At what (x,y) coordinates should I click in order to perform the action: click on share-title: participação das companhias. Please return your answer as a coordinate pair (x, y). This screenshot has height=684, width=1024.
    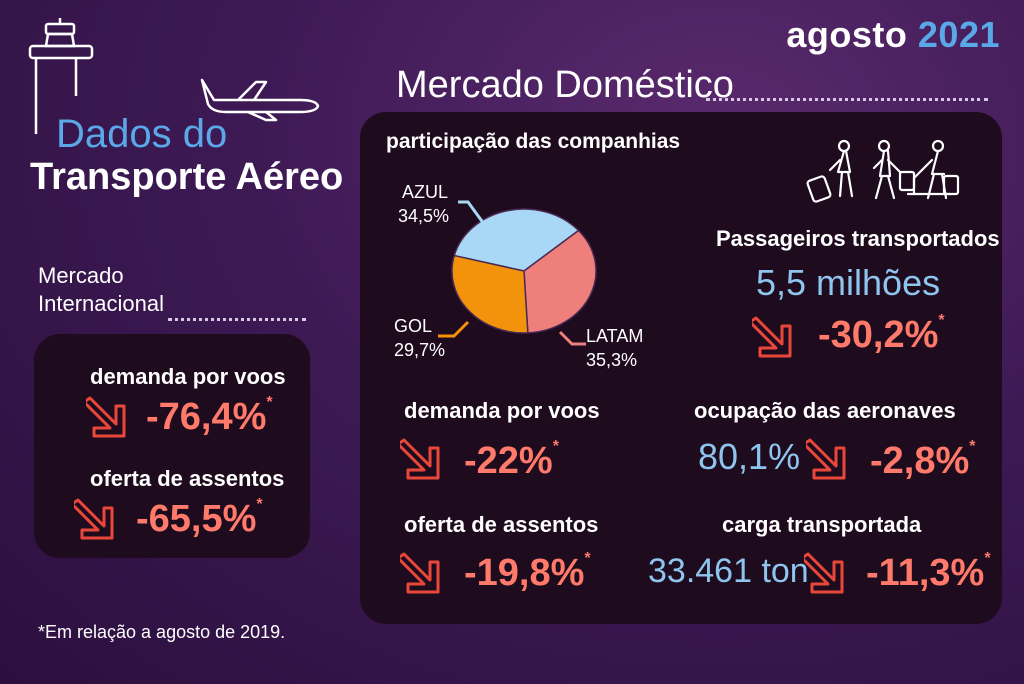
    Looking at the image, I should click on (533, 141).